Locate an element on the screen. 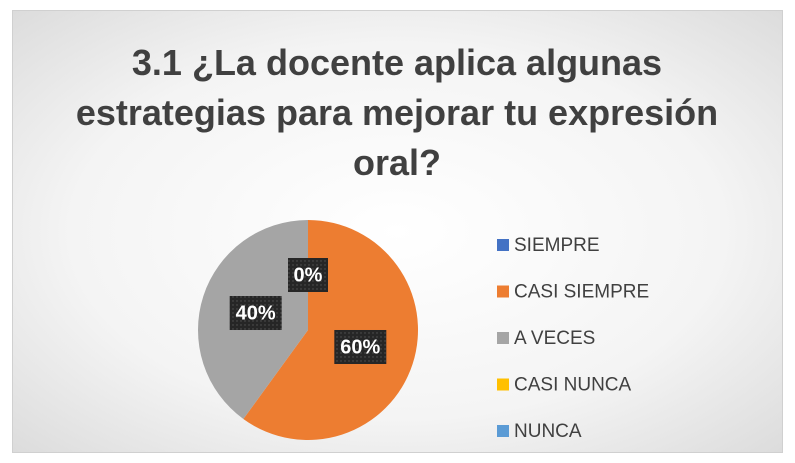 The width and height of the screenshot is (795, 463). legend-label: A VECES is located at coordinates (554, 338).